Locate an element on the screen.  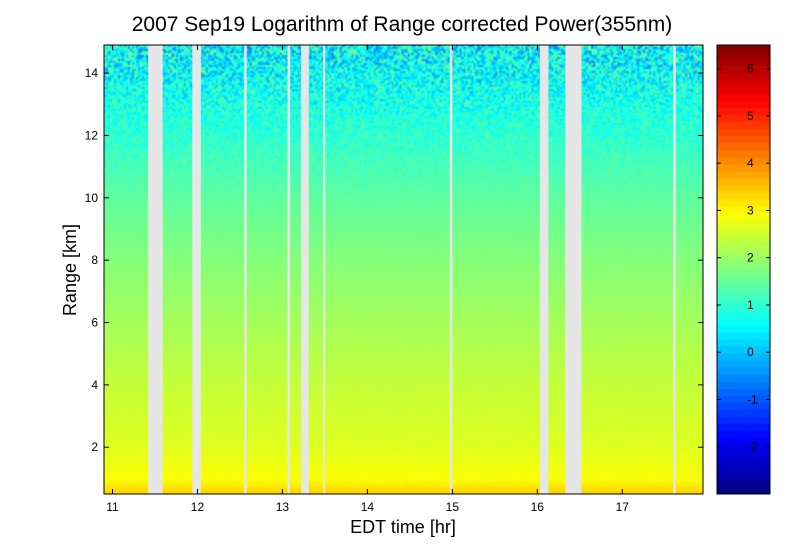
x-tick-label: 12 is located at coordinates (198, 507).